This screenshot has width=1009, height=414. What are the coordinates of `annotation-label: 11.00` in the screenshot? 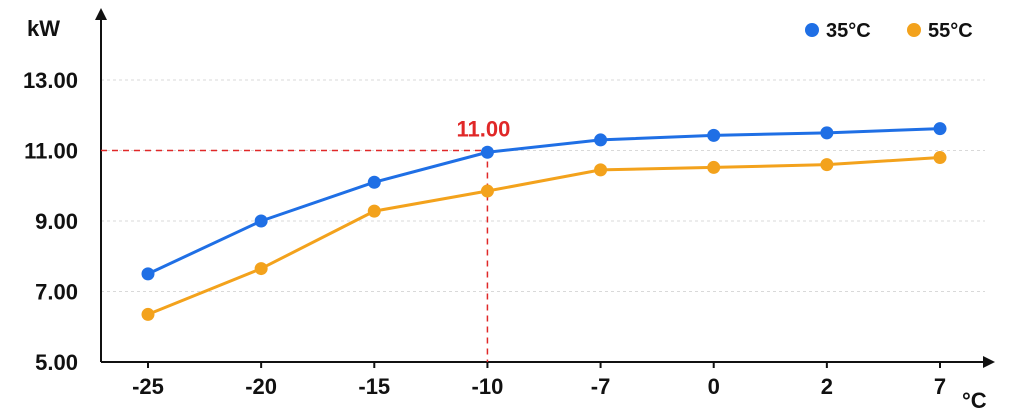 It's located at (484, 129).